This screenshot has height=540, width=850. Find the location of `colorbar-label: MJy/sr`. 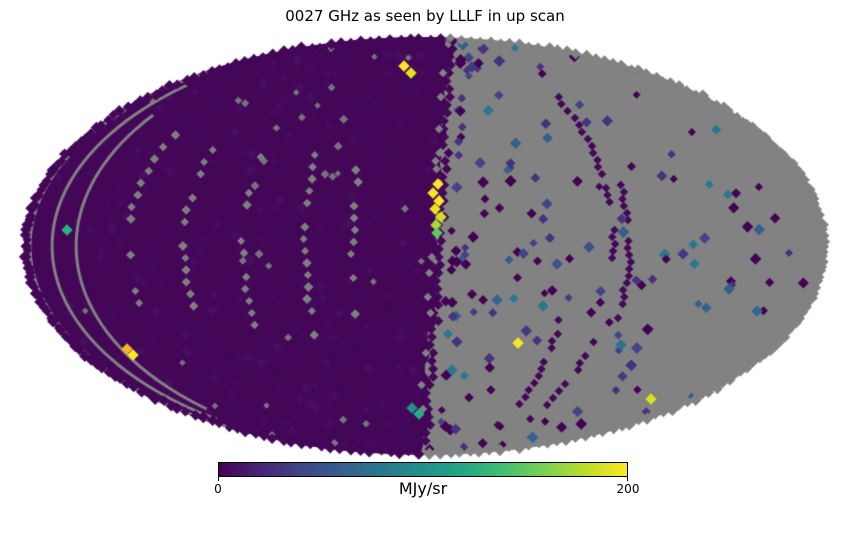

colorbar-label: MJy/sr is located at coordinates (423, 488).